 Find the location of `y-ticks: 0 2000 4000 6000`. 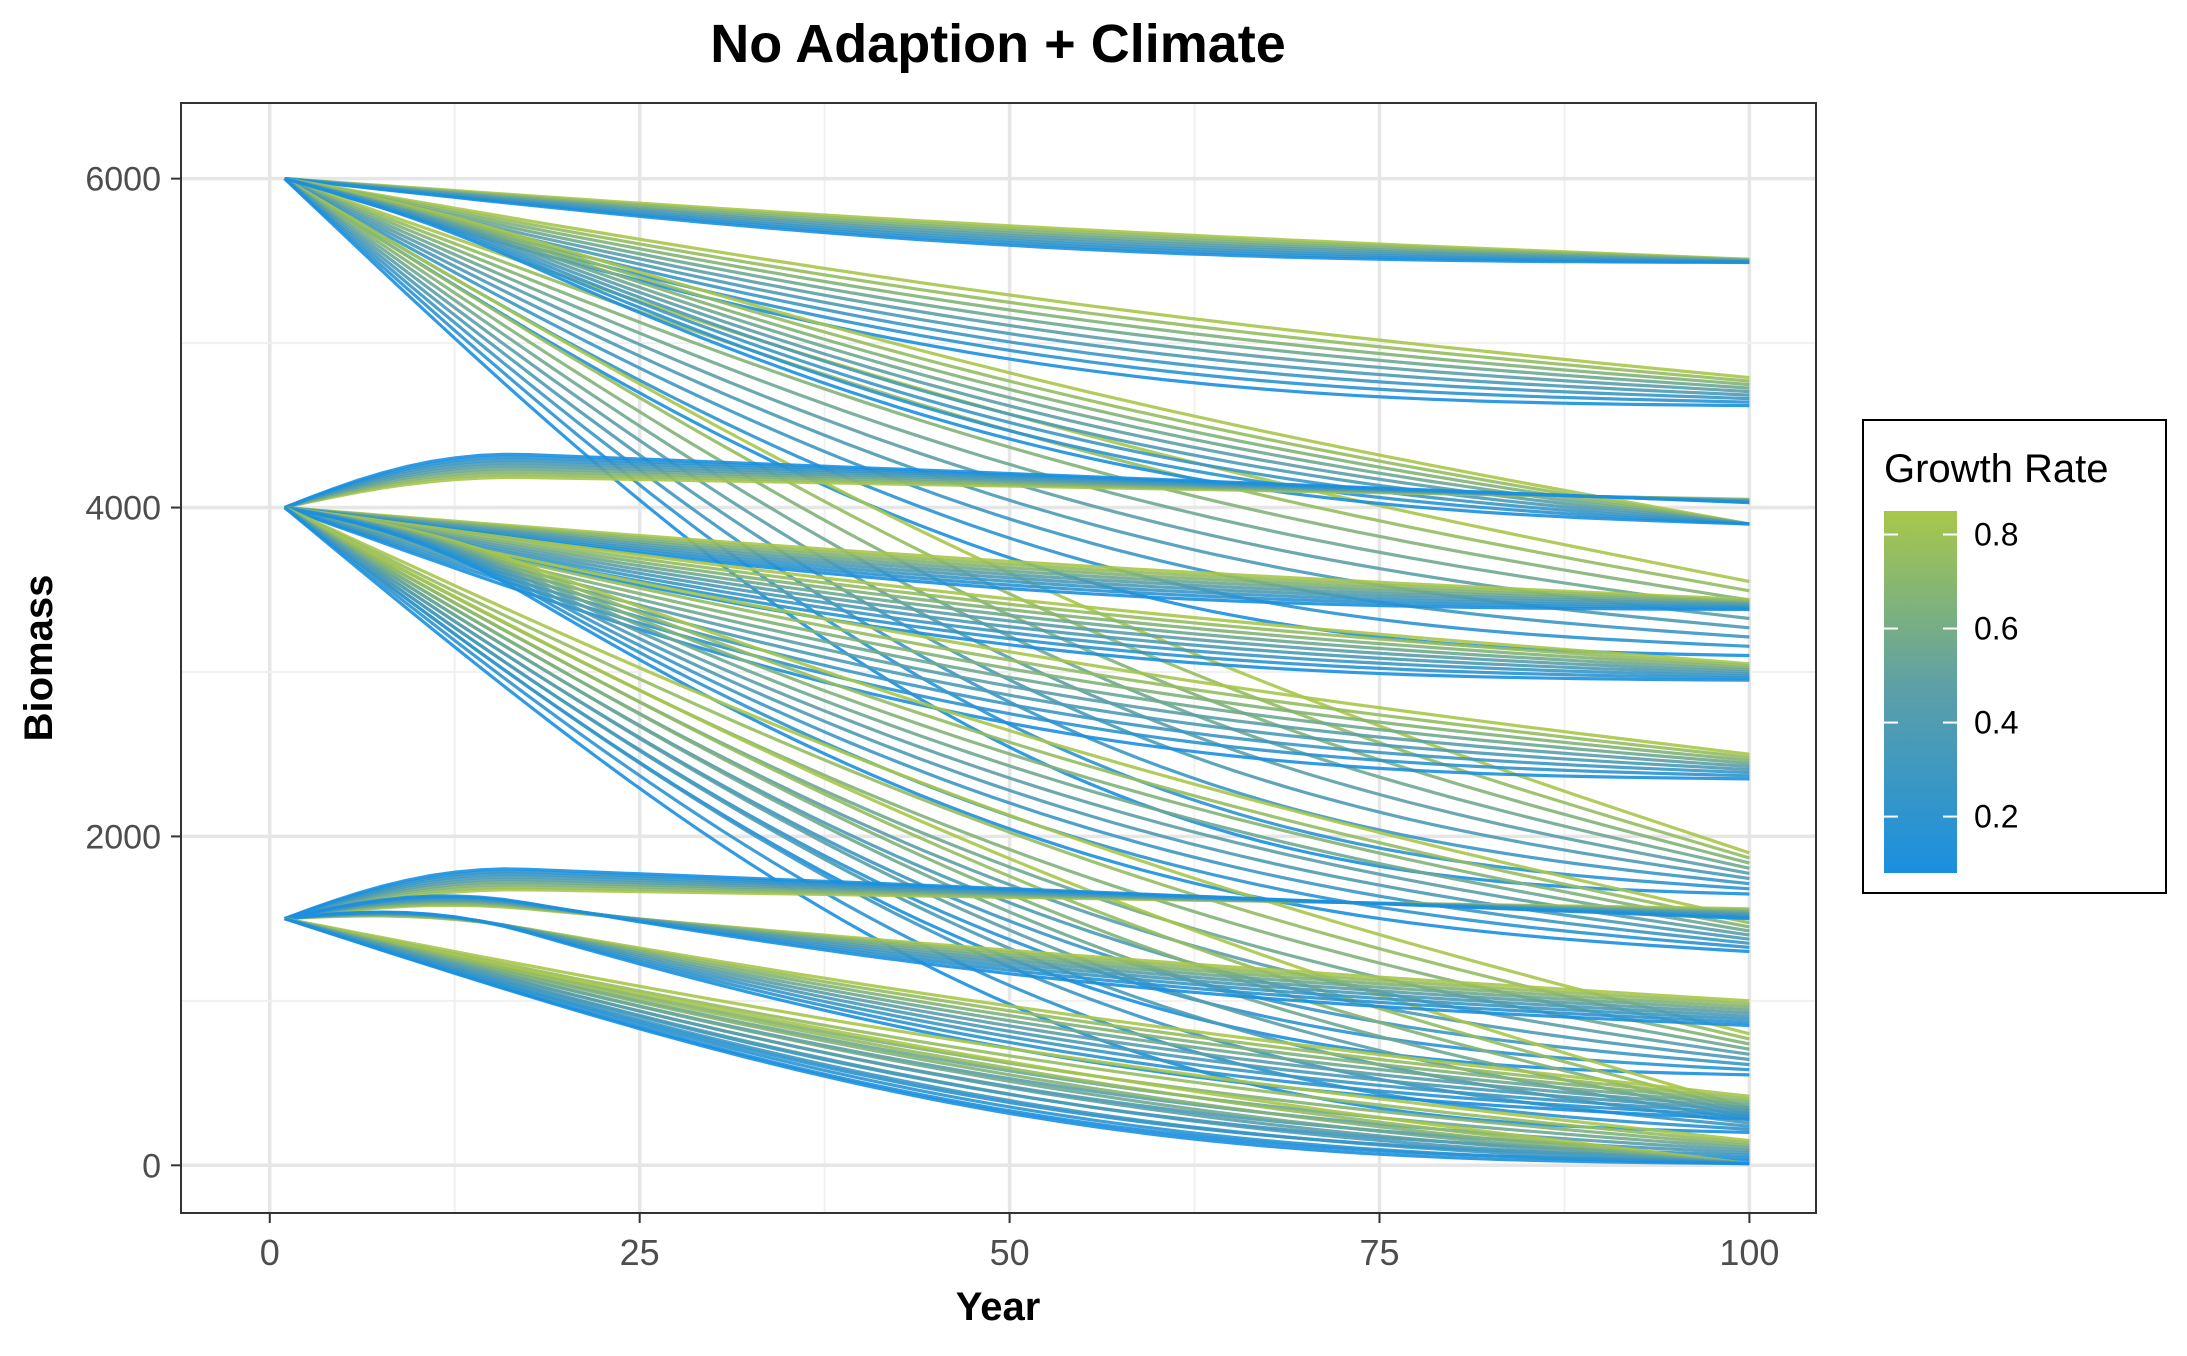

y-ticks: 0 2000 4000 6000 is located at coordinates (133, 673).